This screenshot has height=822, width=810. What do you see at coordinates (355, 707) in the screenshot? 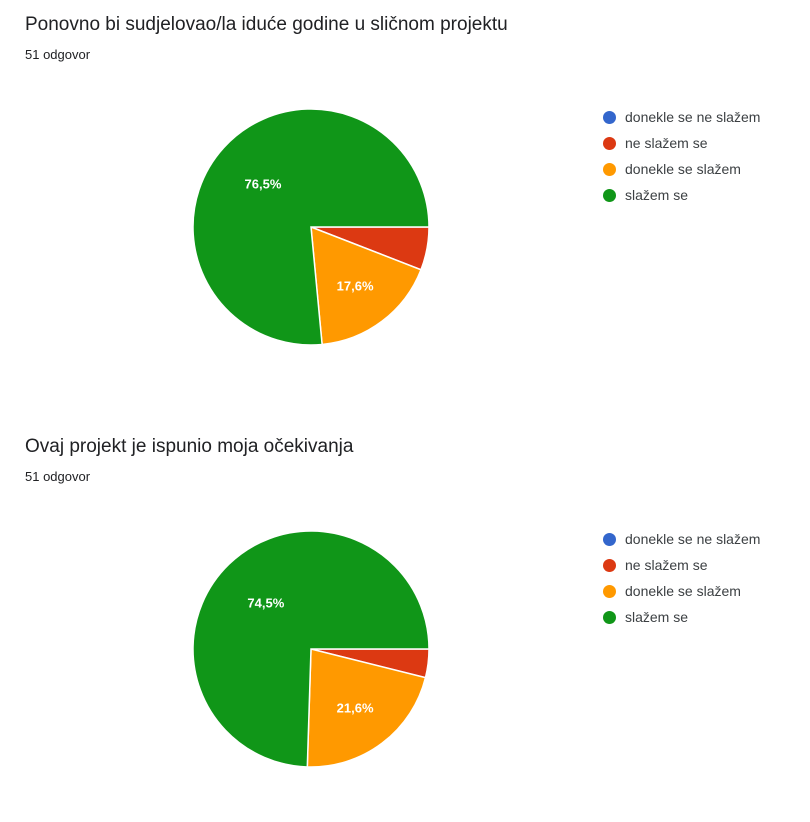
I see `slice-data-label: 21,6%` at bounding box center [355, 707].